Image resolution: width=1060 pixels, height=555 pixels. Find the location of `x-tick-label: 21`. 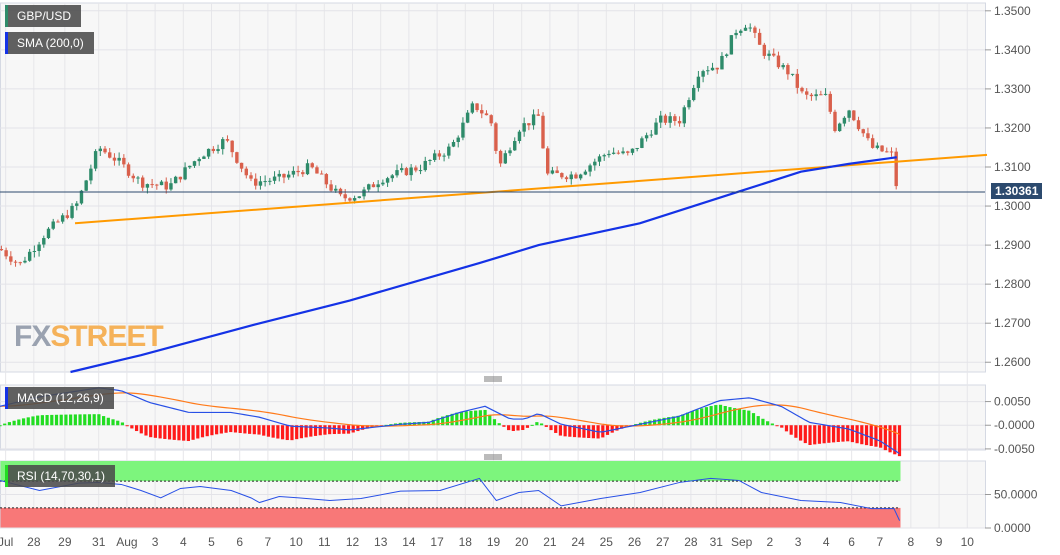

x-tick-label: 21 is located at coordinates (550, 542).